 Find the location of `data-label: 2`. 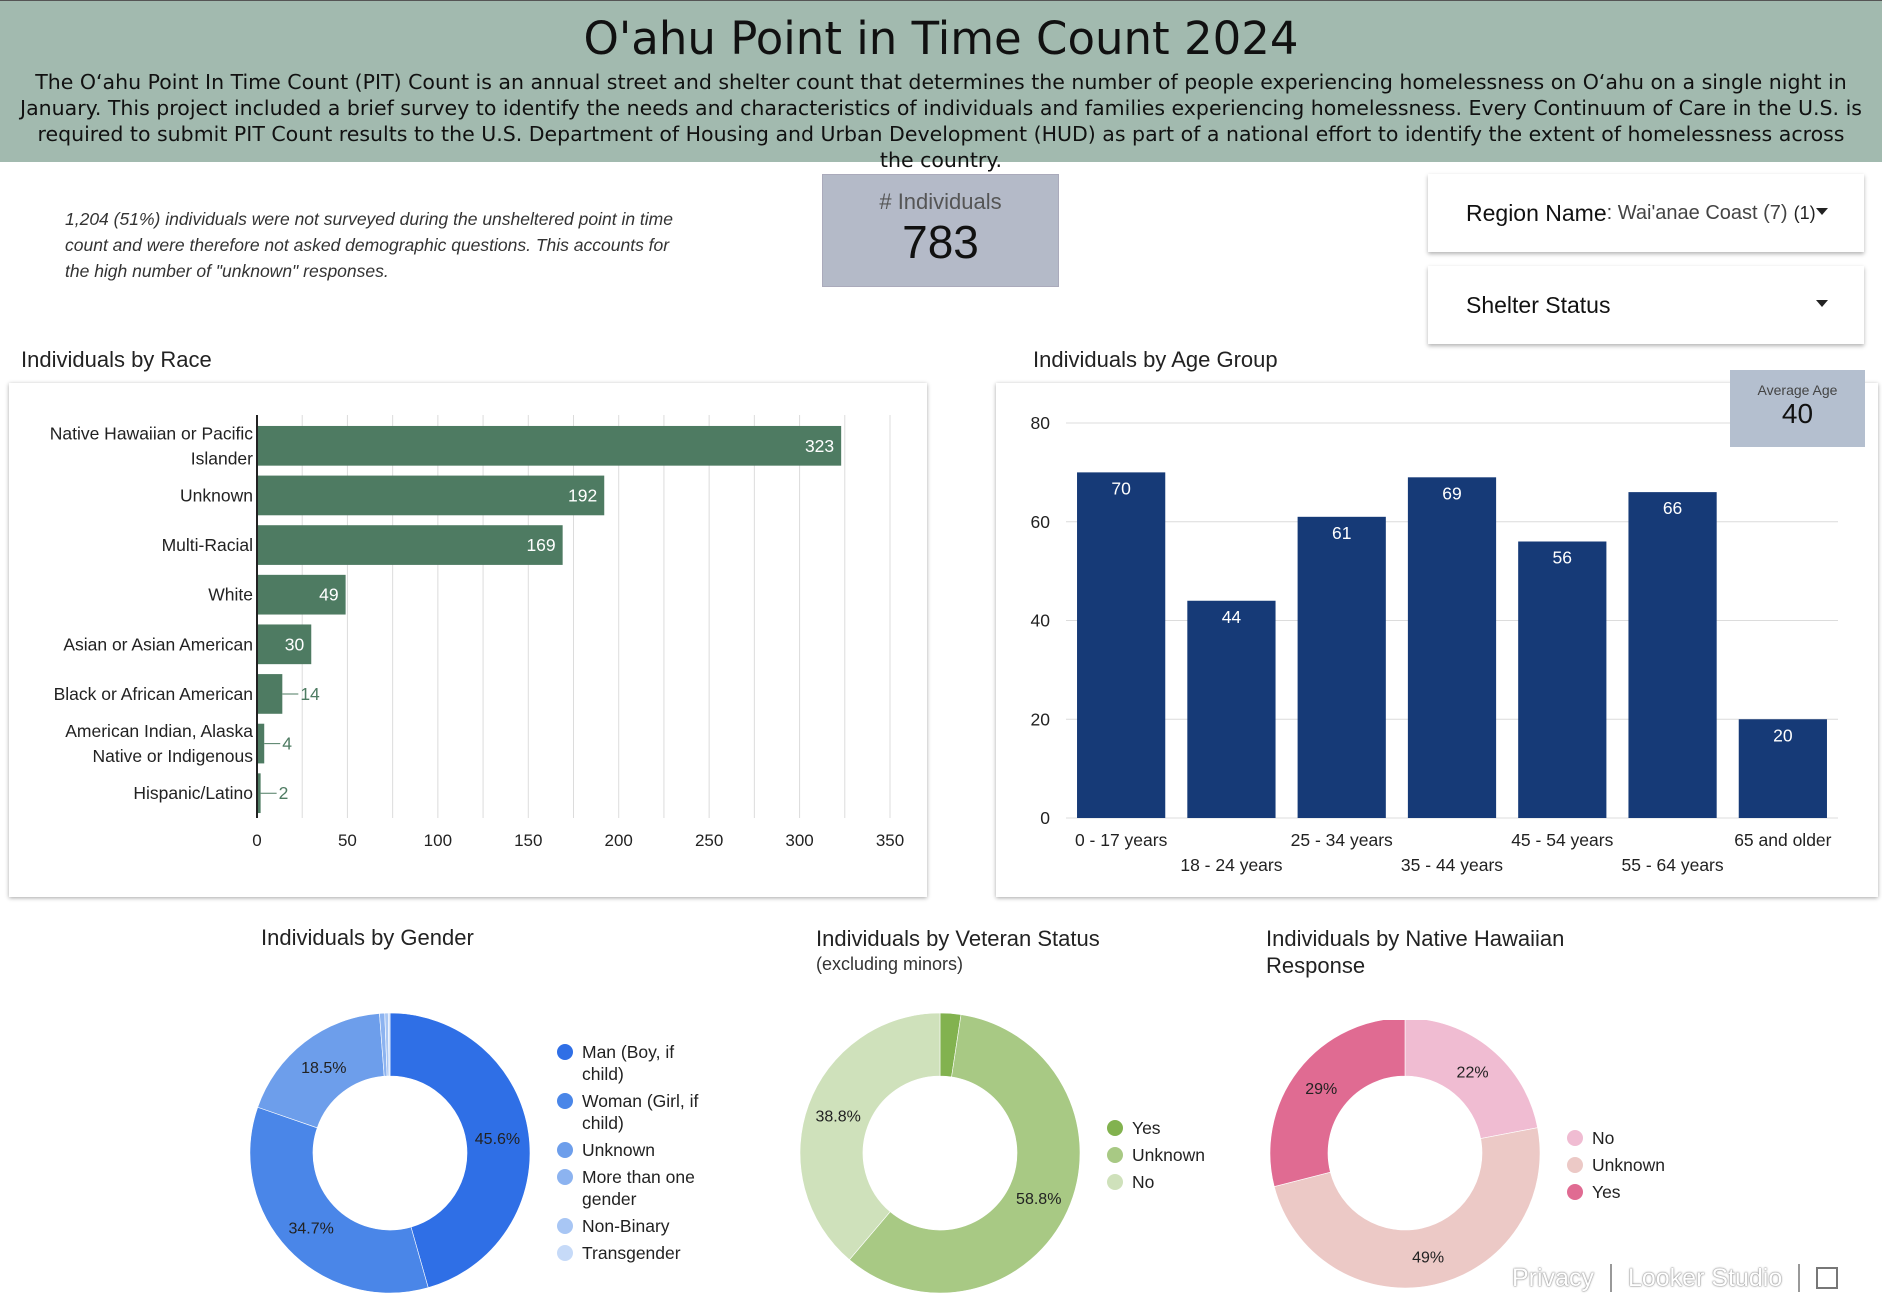

data-label: 2 is located at coordinates (284, 793).